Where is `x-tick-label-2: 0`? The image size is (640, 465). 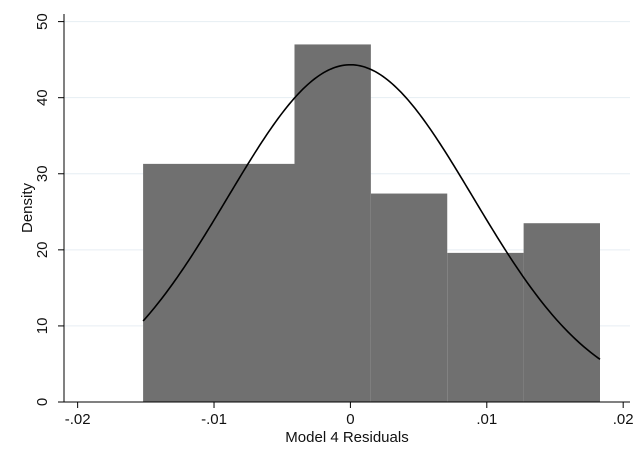
x-tick-label-2: 0 is located at coordinates (350, 419).